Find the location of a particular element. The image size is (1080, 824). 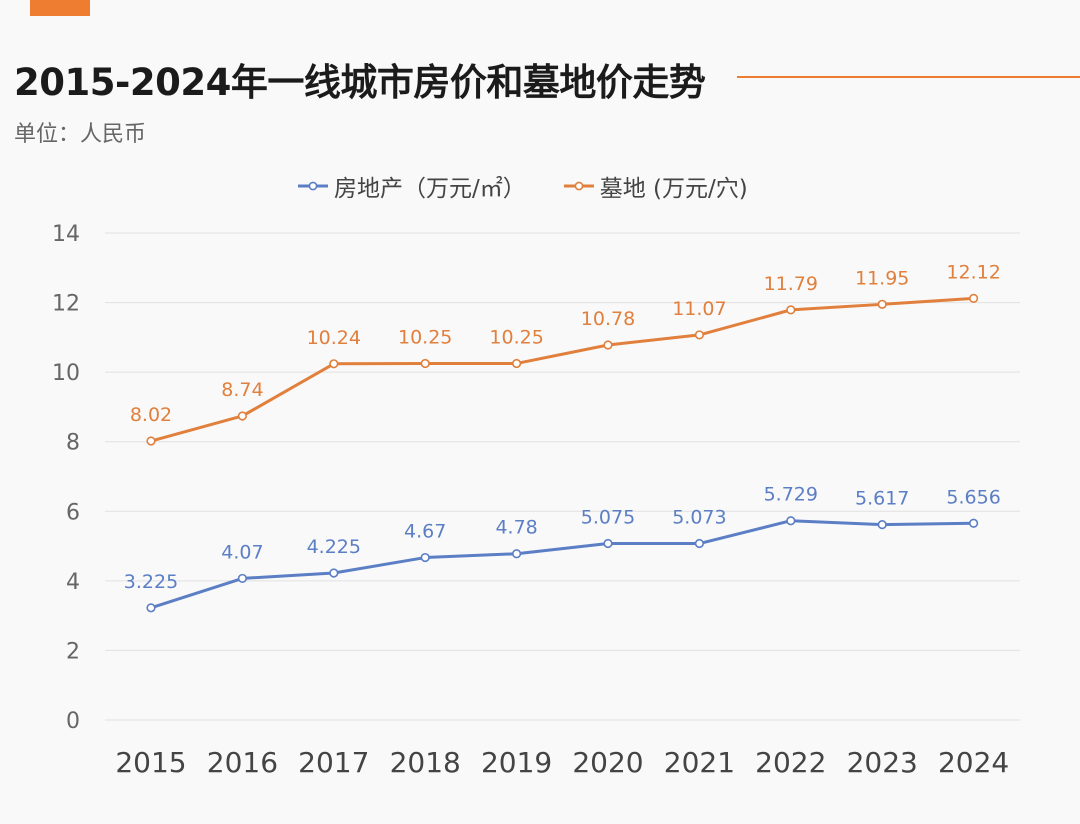

y-tick-label-10: 10 is located at coordinates (66, 373).